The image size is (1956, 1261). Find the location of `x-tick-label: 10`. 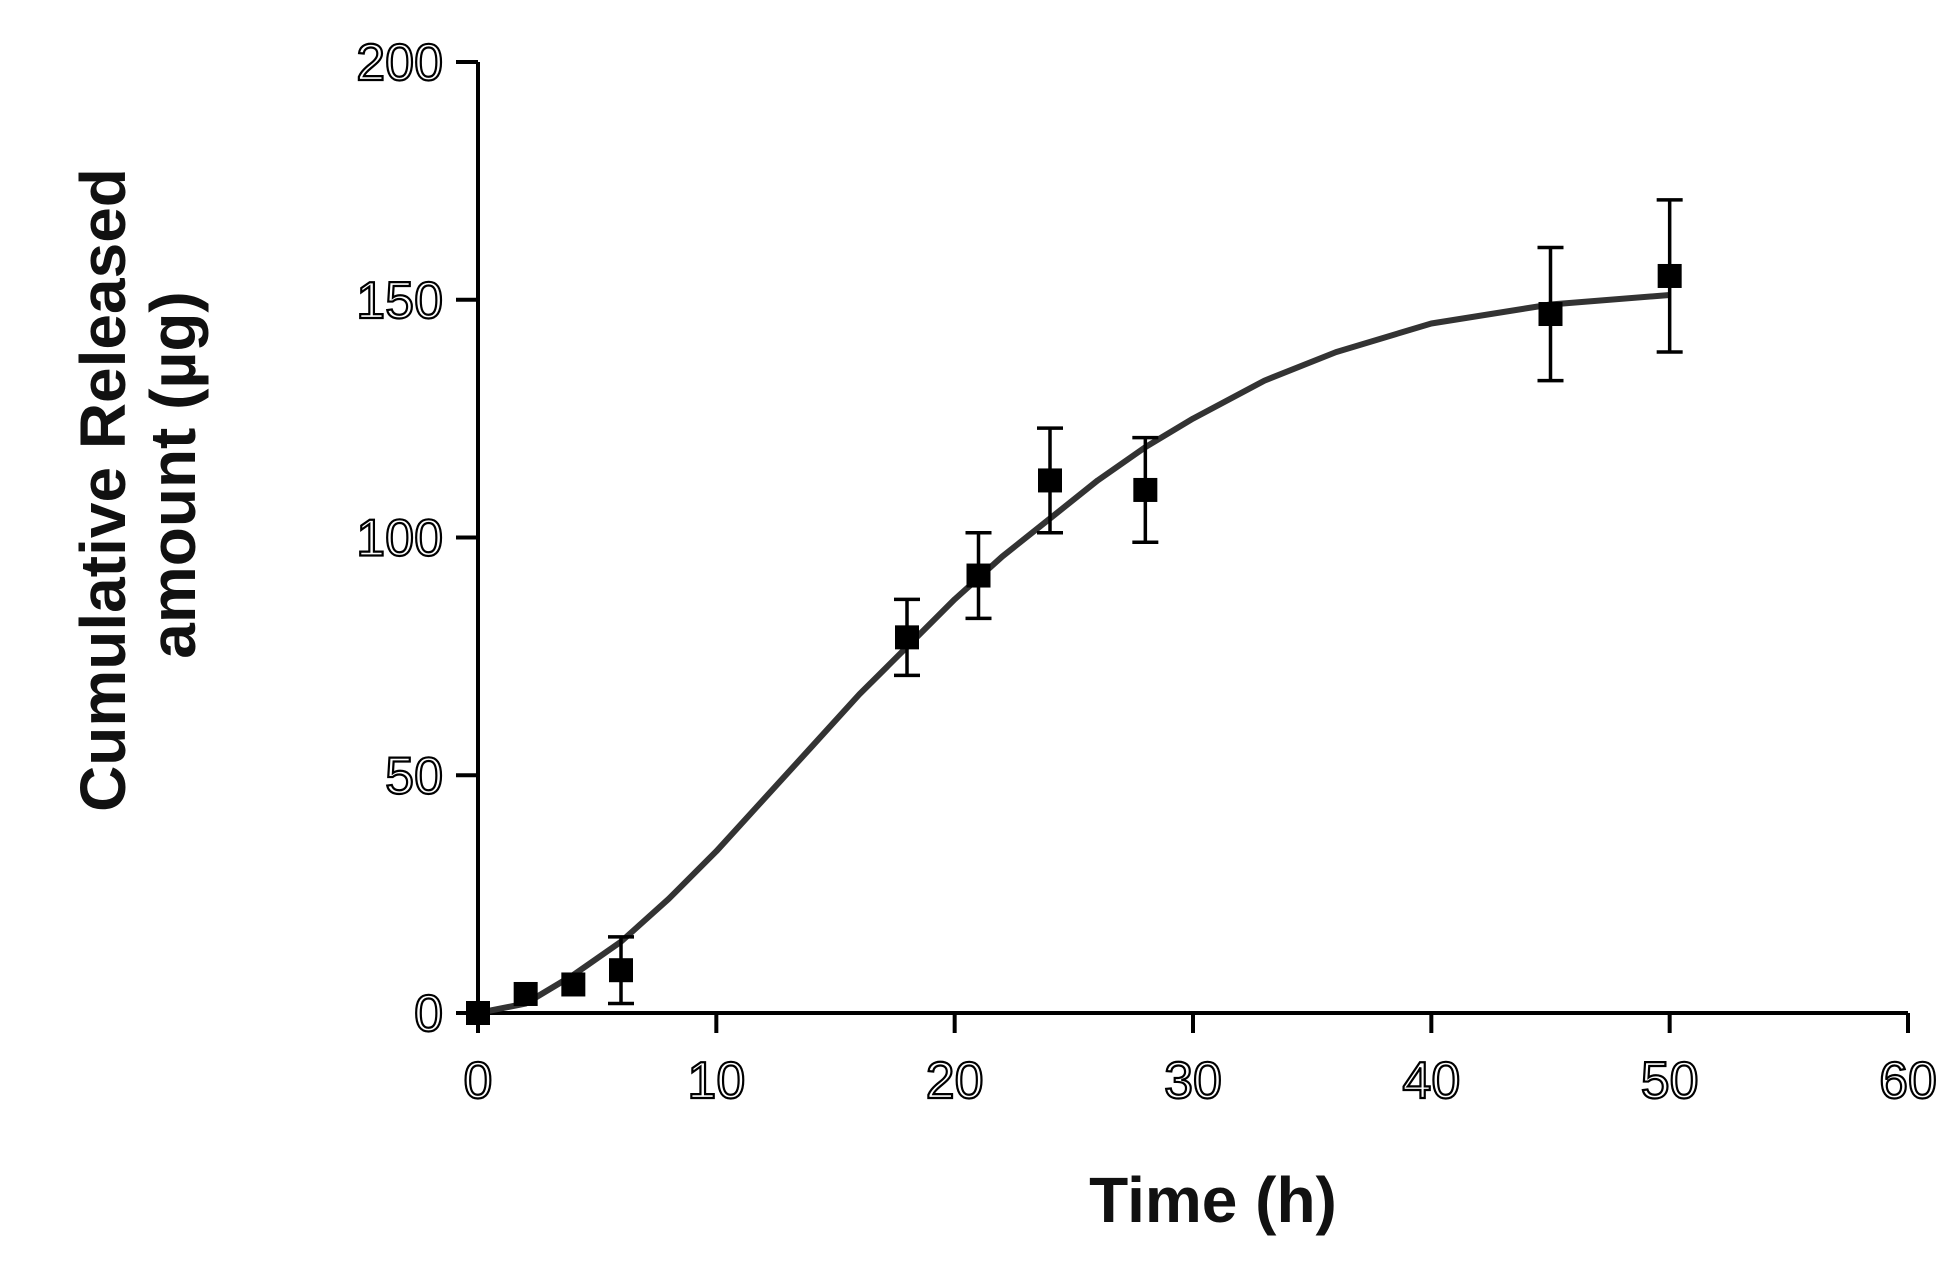

x-tick-label: 10 is located at coordinates (716, 1081).